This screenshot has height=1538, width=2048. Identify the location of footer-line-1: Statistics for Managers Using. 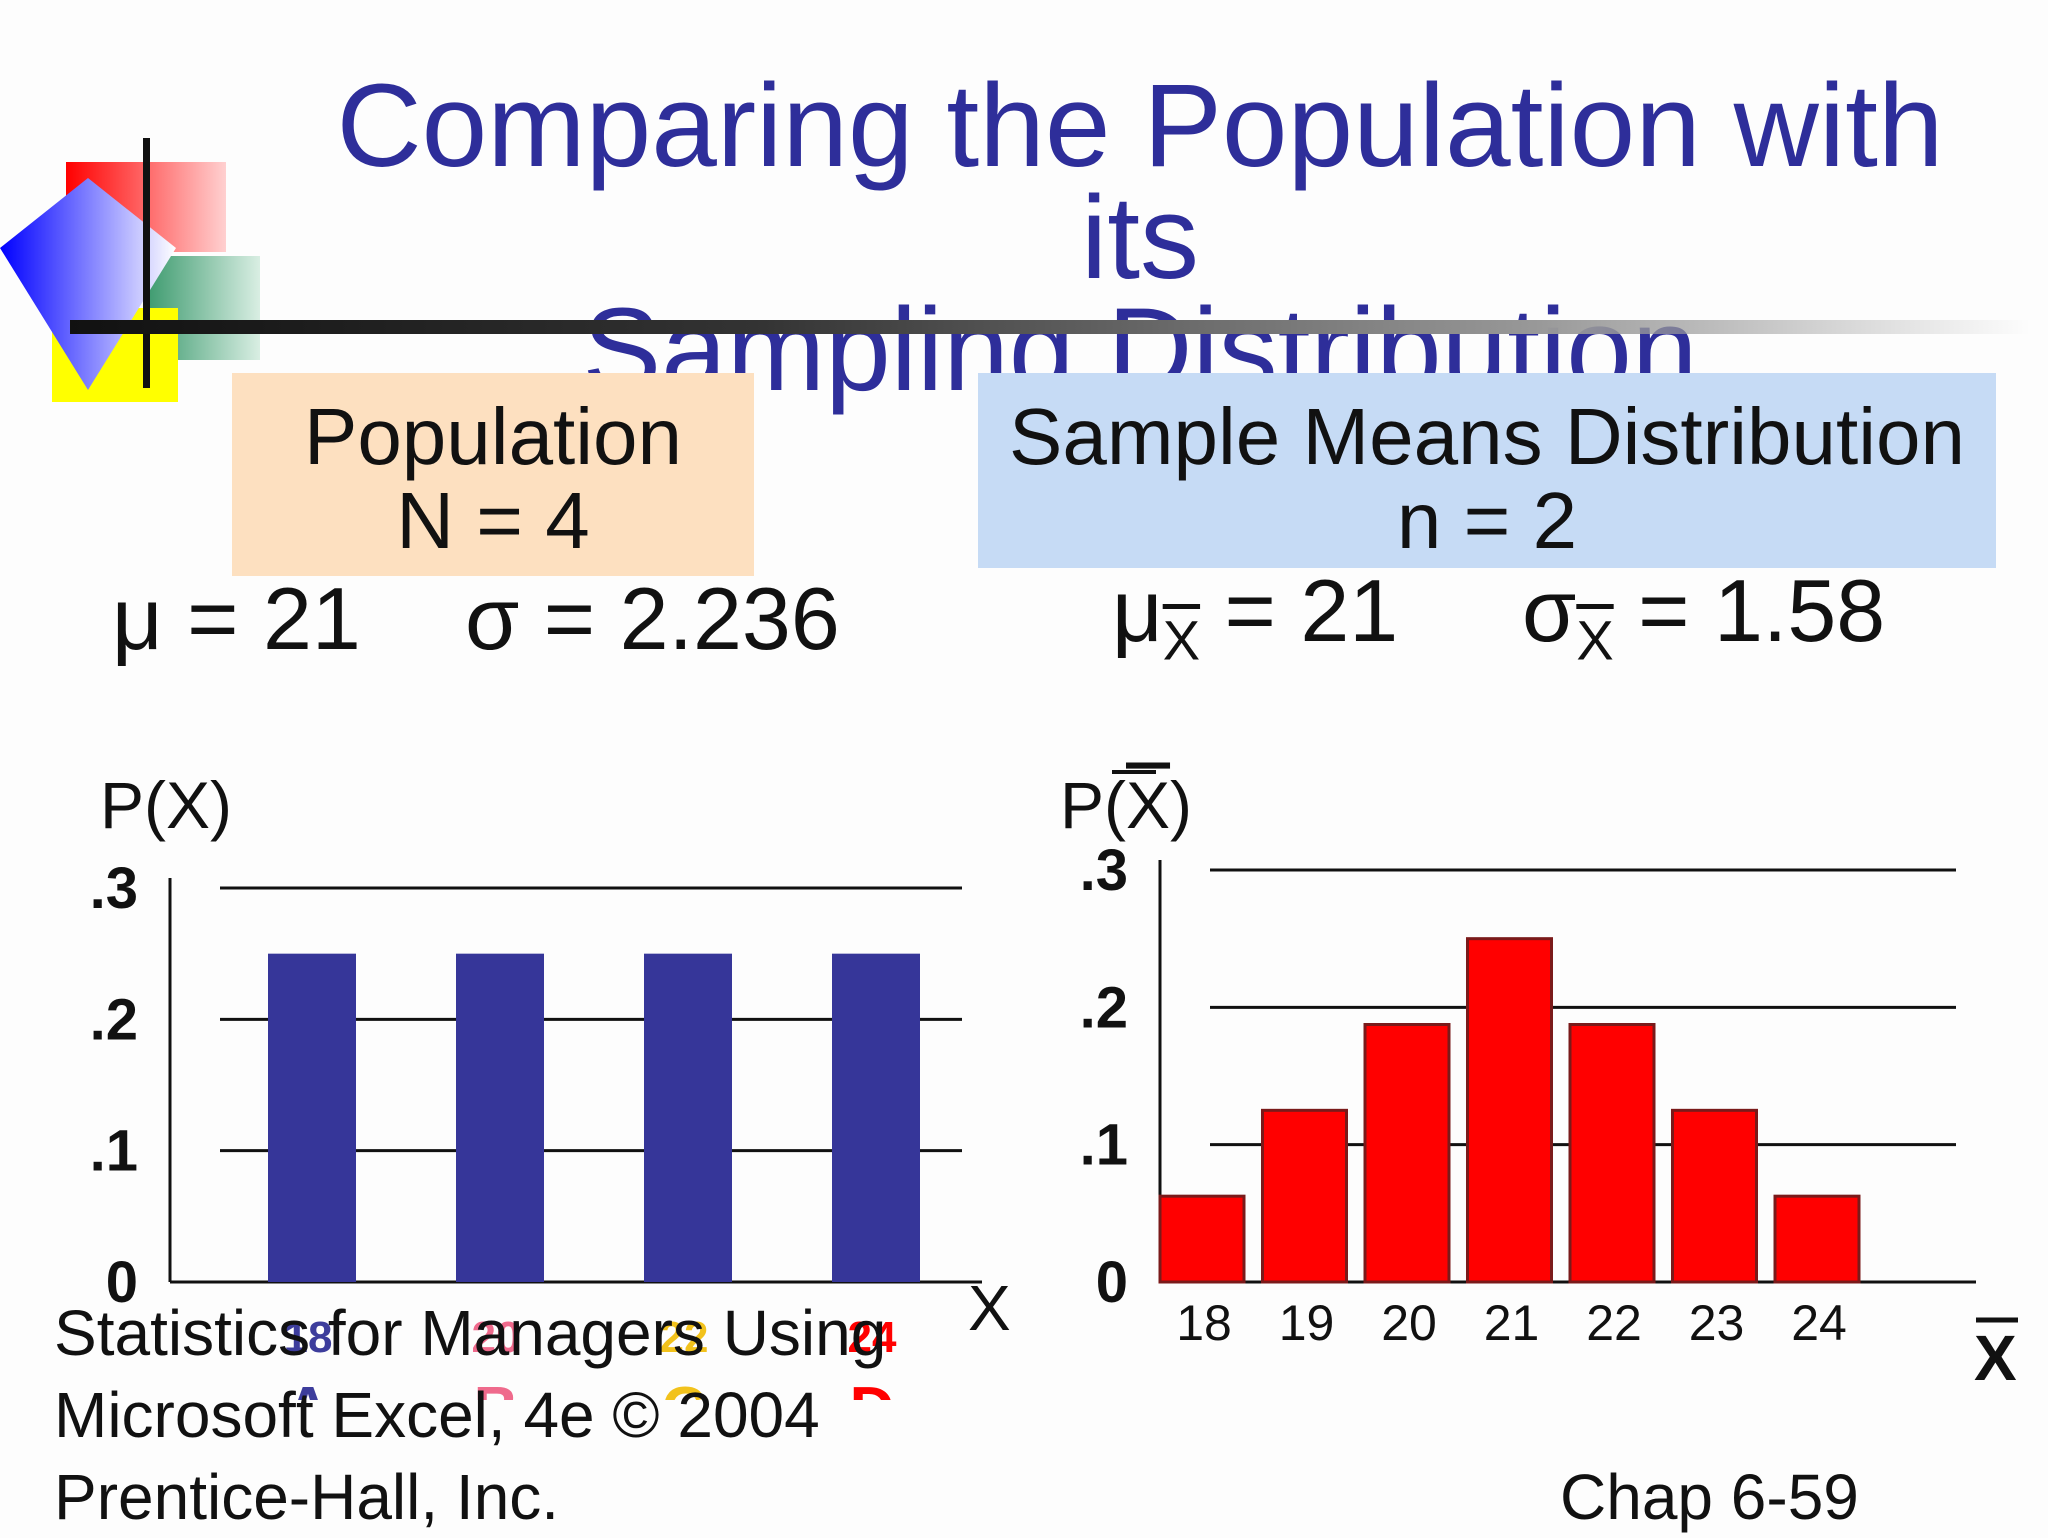
(470, 1333).